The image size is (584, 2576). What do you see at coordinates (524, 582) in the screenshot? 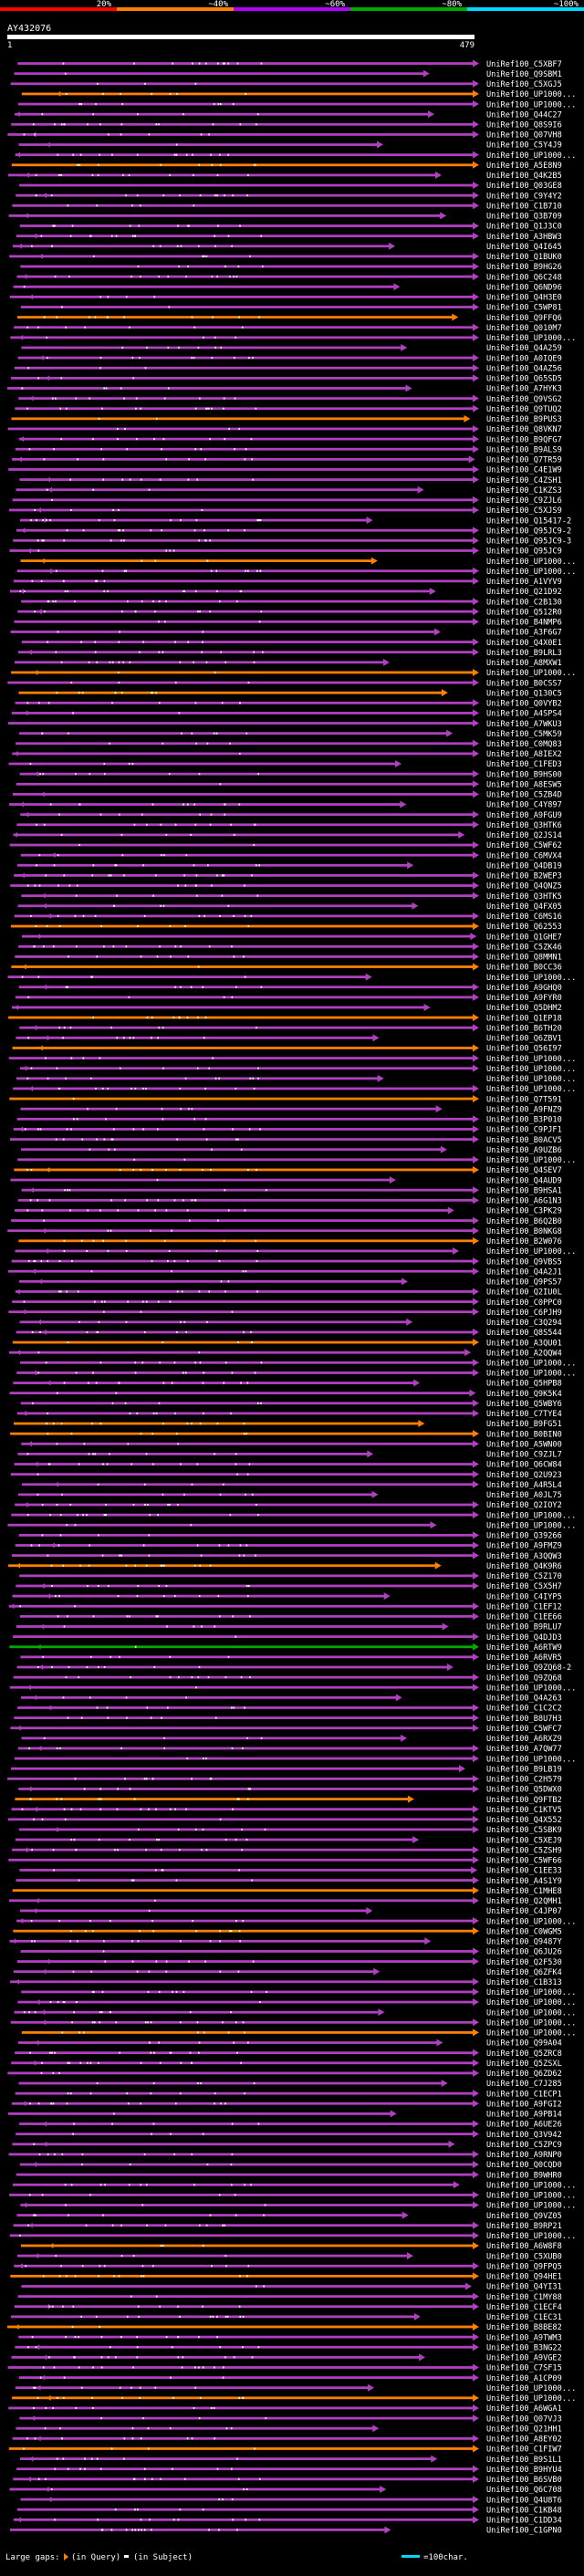
I see `hit-label: UniRef100_A1VYV9` at bounding box center [524, 582].